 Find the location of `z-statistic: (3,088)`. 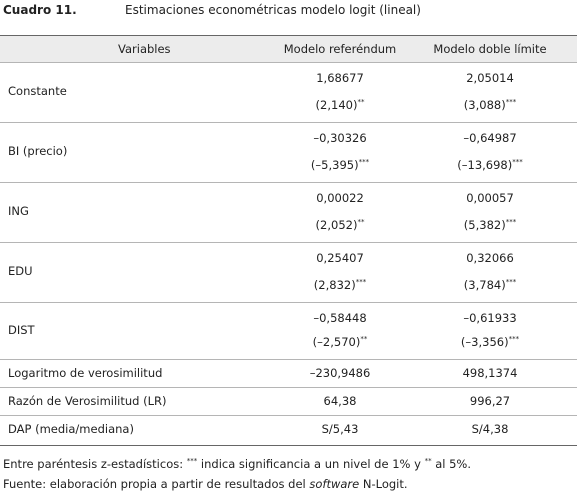

z-statistic: (3,088) is located at coordinates (484, 105).